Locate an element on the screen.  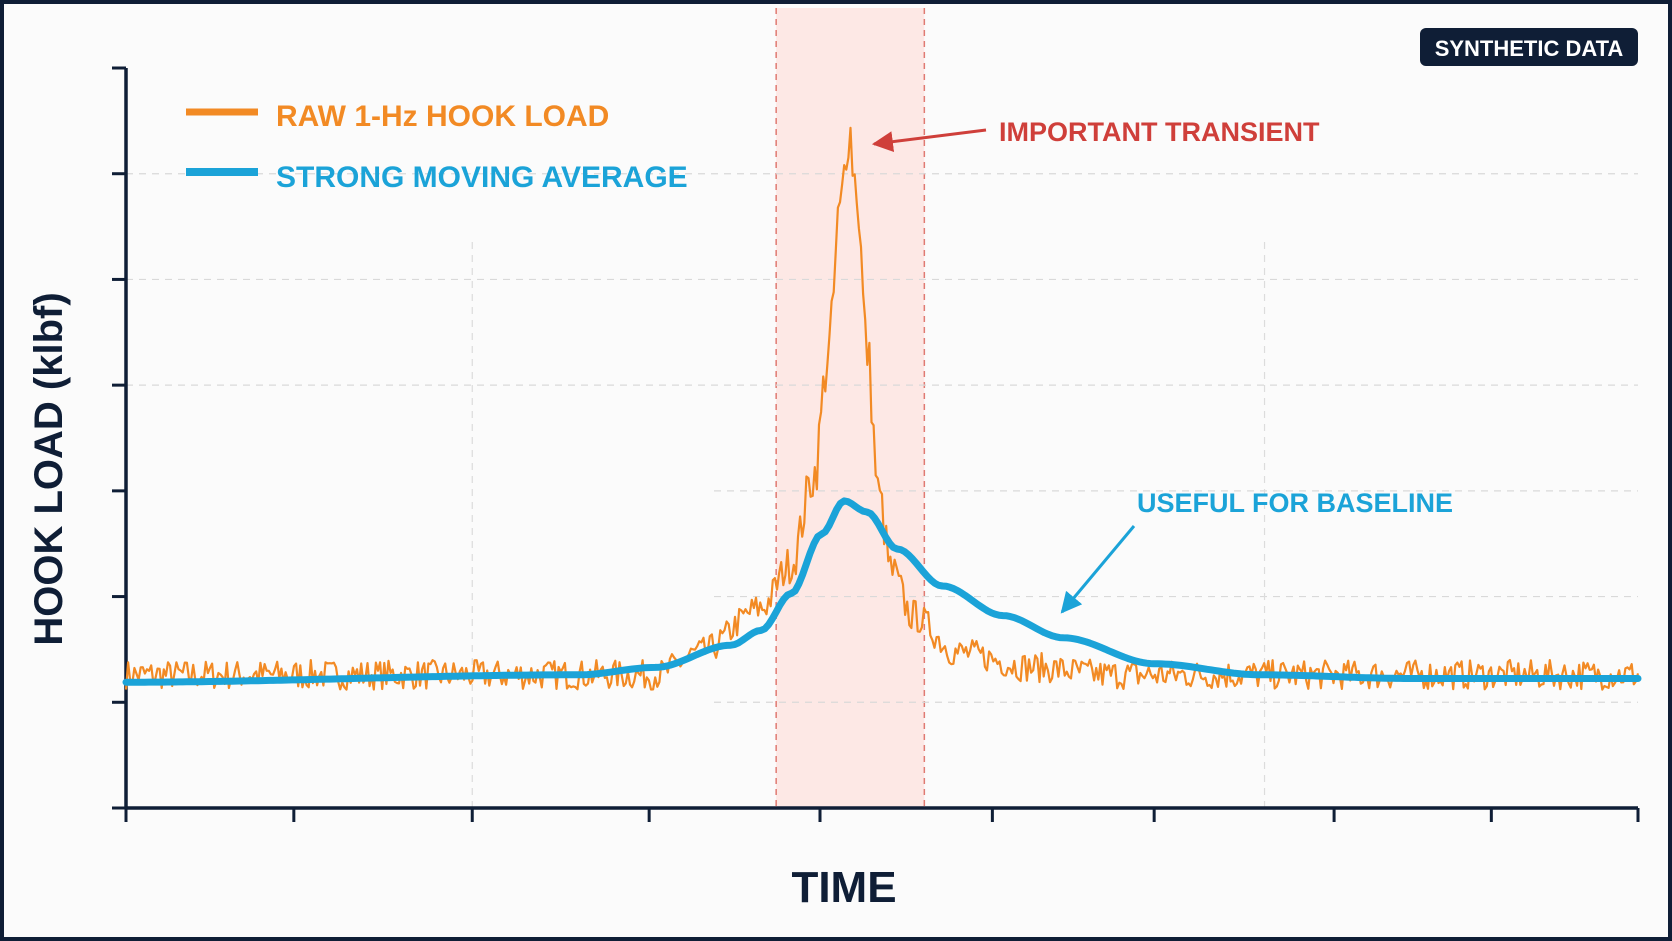
annotation-baseline: USEFUL FOR BASELINE is located at coordinates (1256, 551).